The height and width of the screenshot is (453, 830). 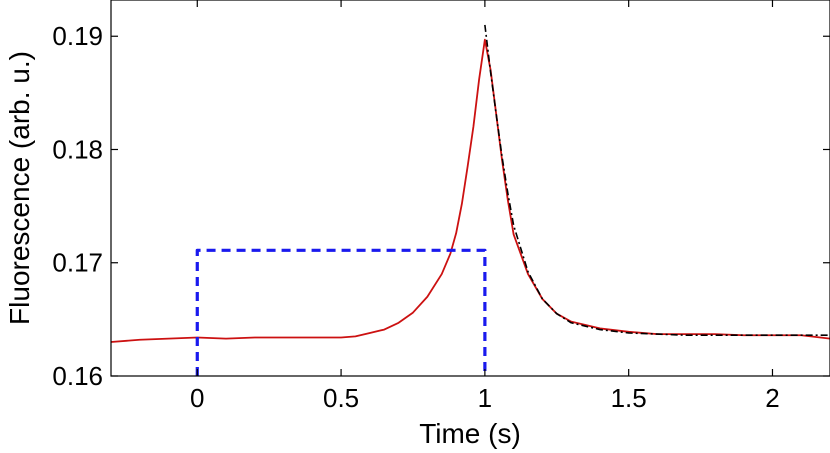 I want to click on x-tick-label: 0.5, so click(x=341, y=398).